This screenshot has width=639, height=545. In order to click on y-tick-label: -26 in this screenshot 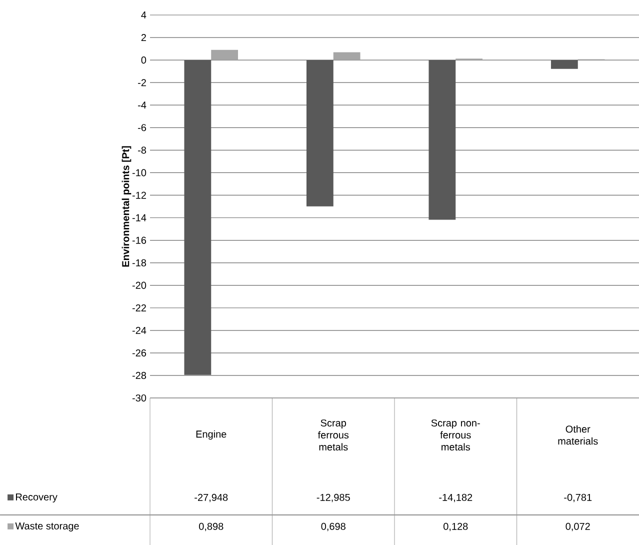, I will do `click(139, 352)`.